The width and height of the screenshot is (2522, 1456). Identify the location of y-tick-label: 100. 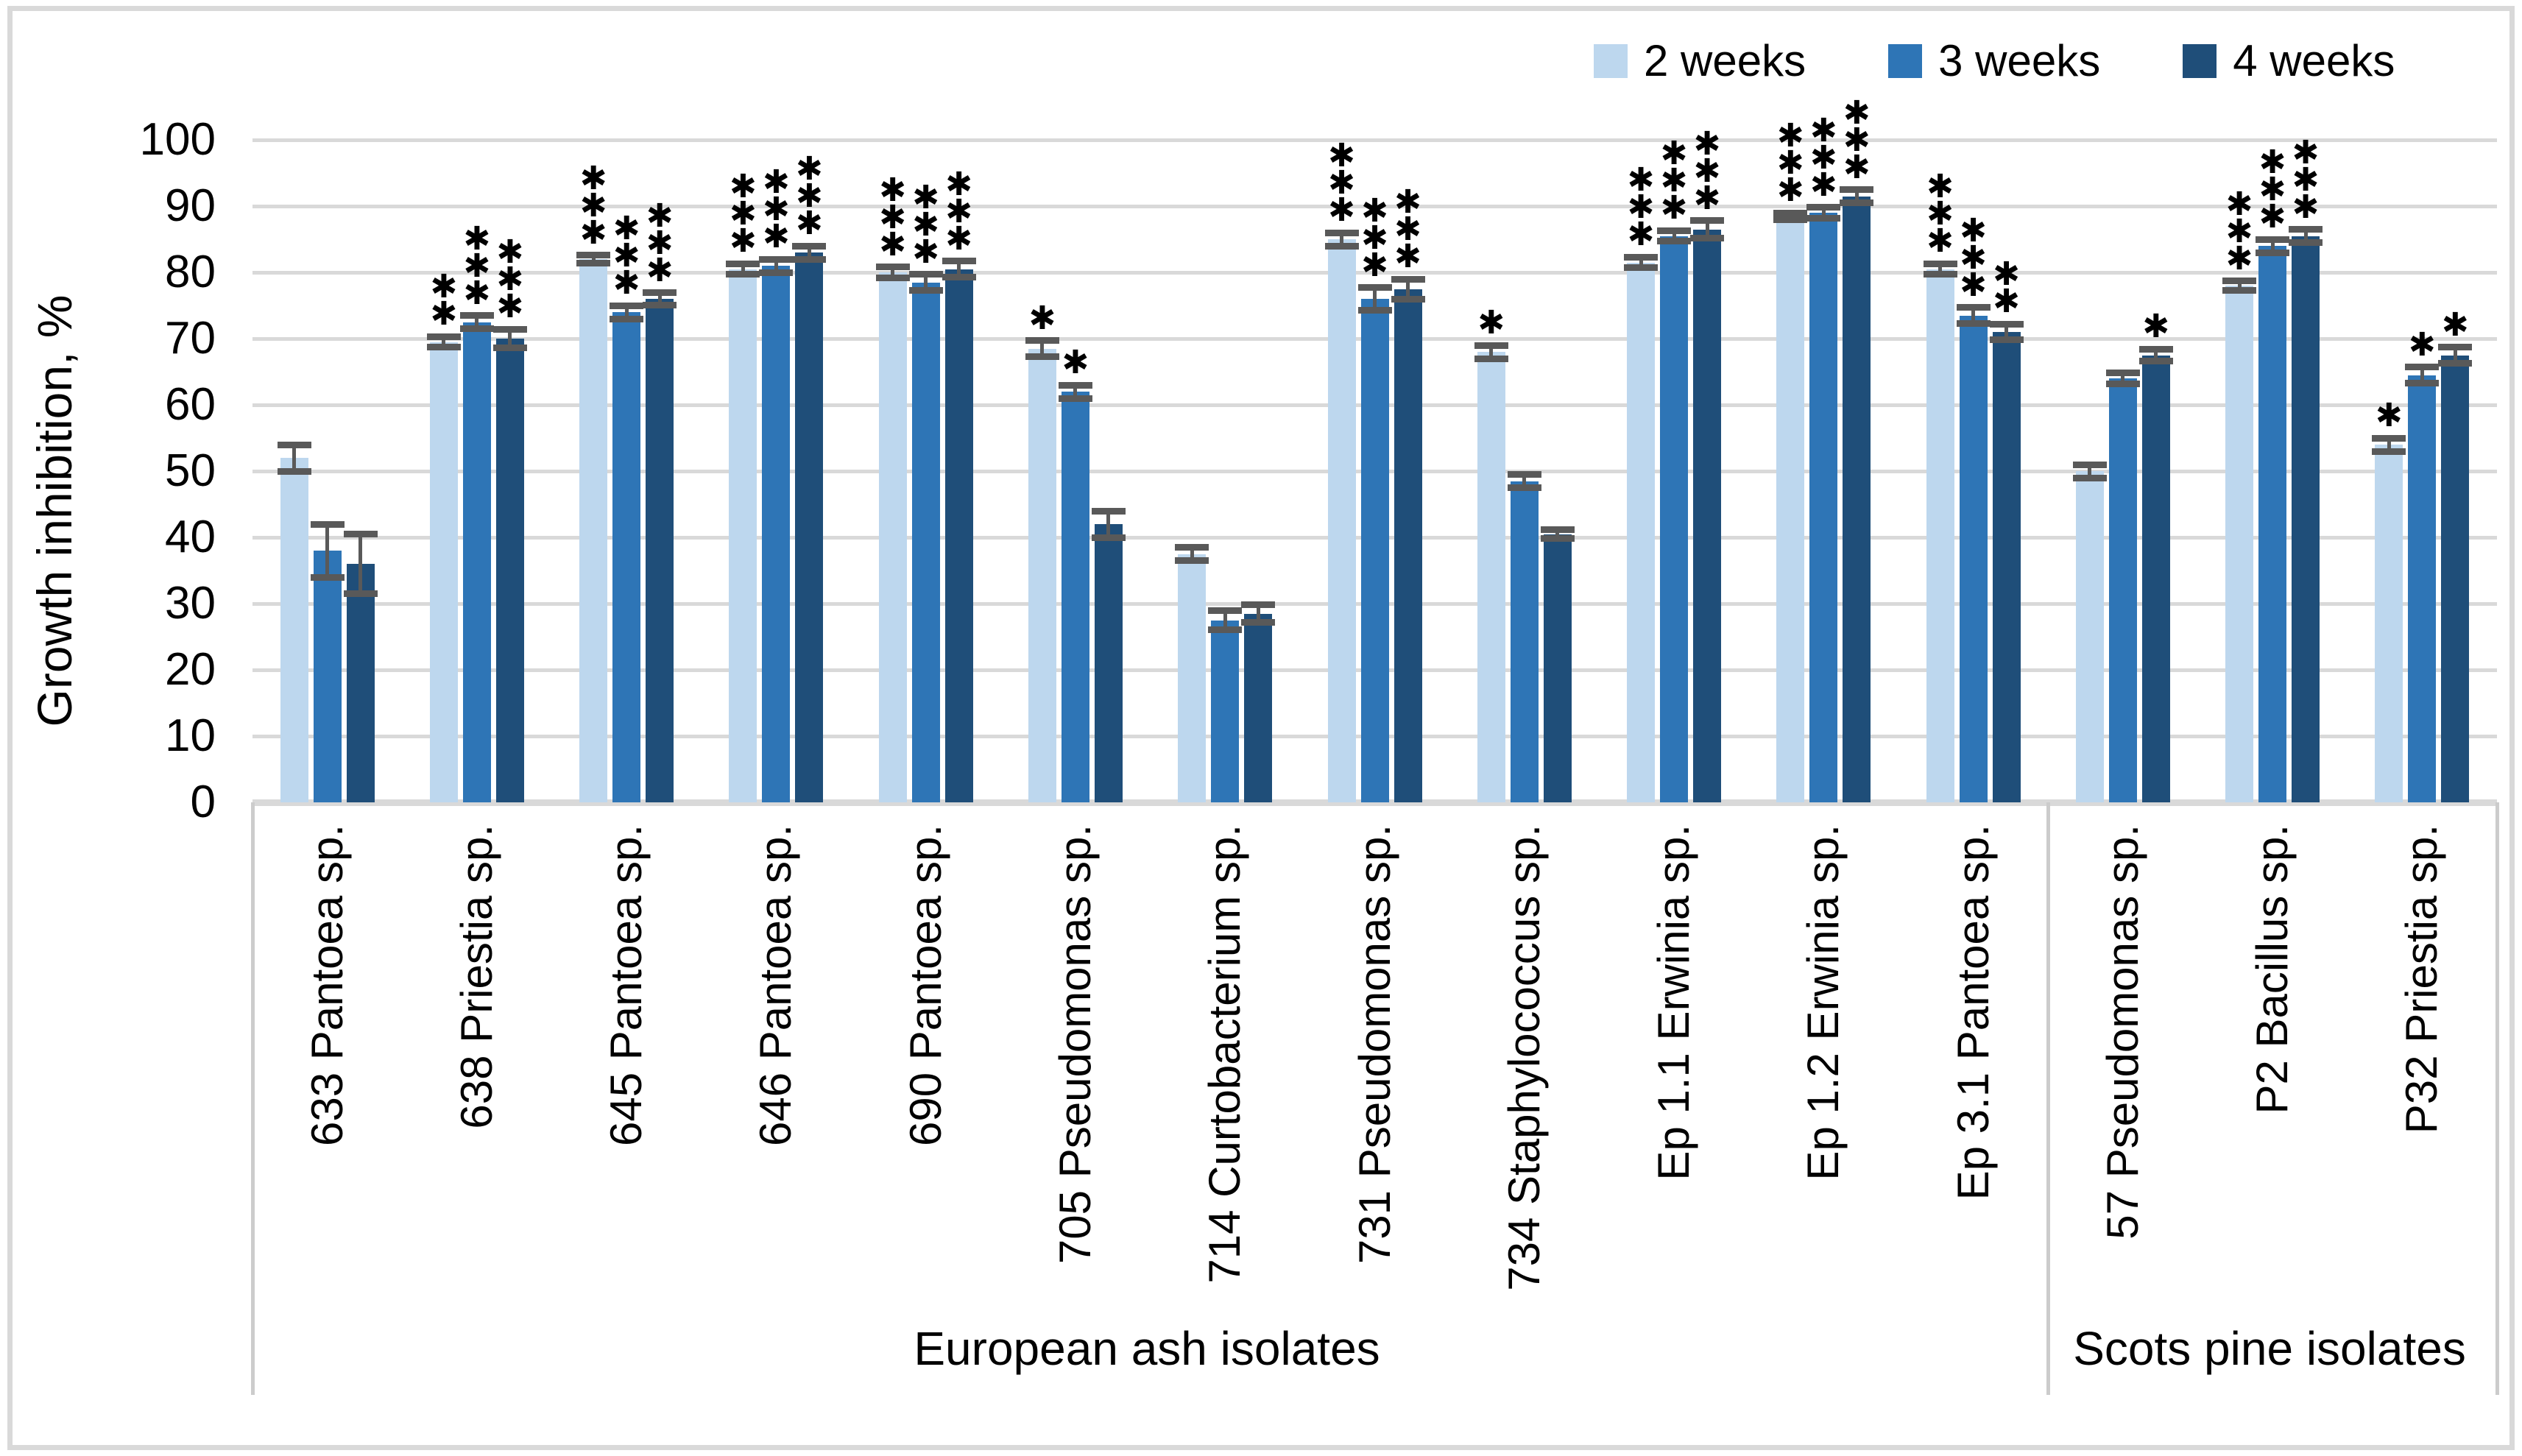
(178, 139).